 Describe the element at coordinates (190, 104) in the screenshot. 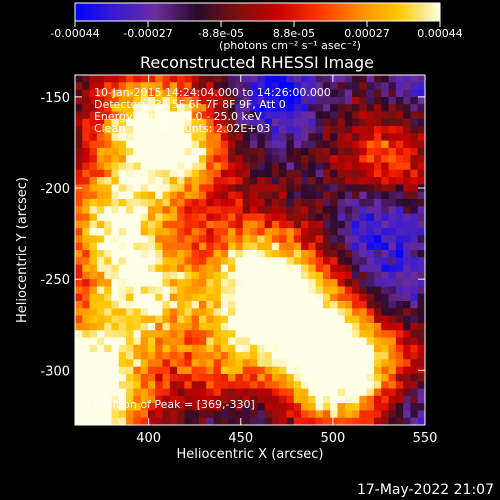

I see `info-detectors: Detectors: 3F 5F 6F 7F 8F 9F, Att 0` at that location.